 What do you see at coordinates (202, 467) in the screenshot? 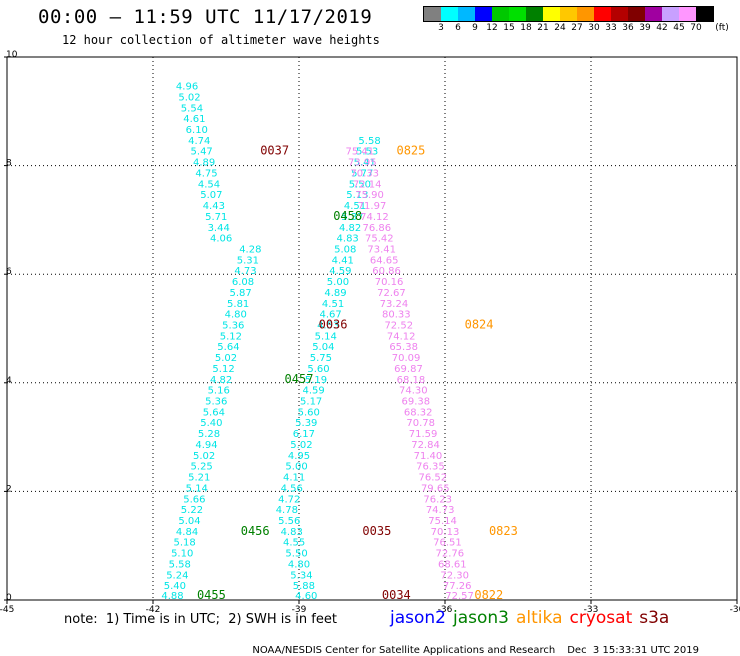
I see `wave-height-point: 5.25` at bounding box center [202, 467].